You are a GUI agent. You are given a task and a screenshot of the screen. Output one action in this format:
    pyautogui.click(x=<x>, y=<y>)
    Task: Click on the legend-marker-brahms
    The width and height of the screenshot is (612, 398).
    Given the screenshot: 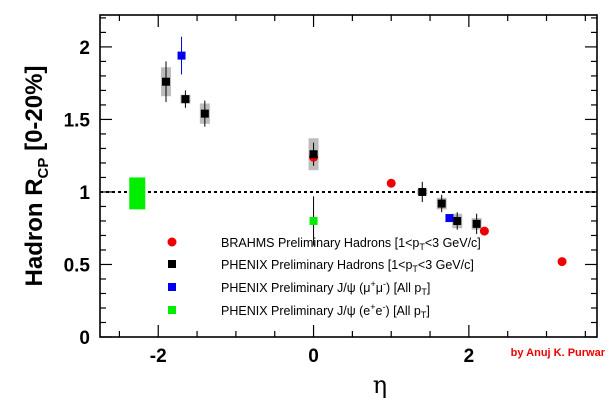 What is the action you would take?
    pyautogui.click(x=172, y=242)
    